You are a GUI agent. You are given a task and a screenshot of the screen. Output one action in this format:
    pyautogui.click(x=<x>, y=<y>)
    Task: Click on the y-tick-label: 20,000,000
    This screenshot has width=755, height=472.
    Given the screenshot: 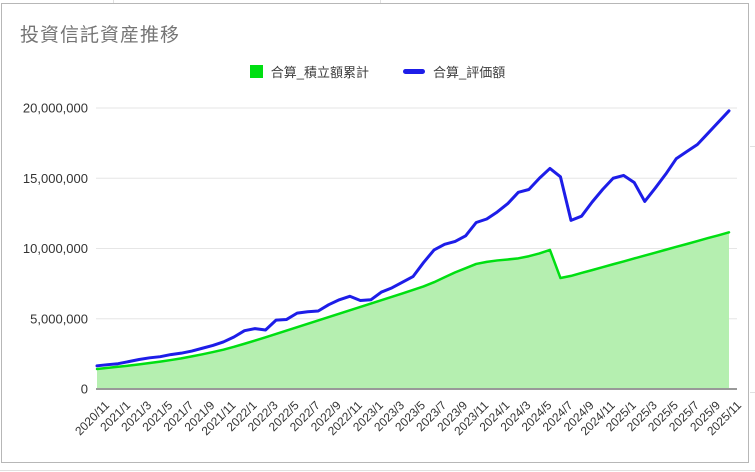 What is the action you would take?
    pyautogui.click(x=55, y=108)
    